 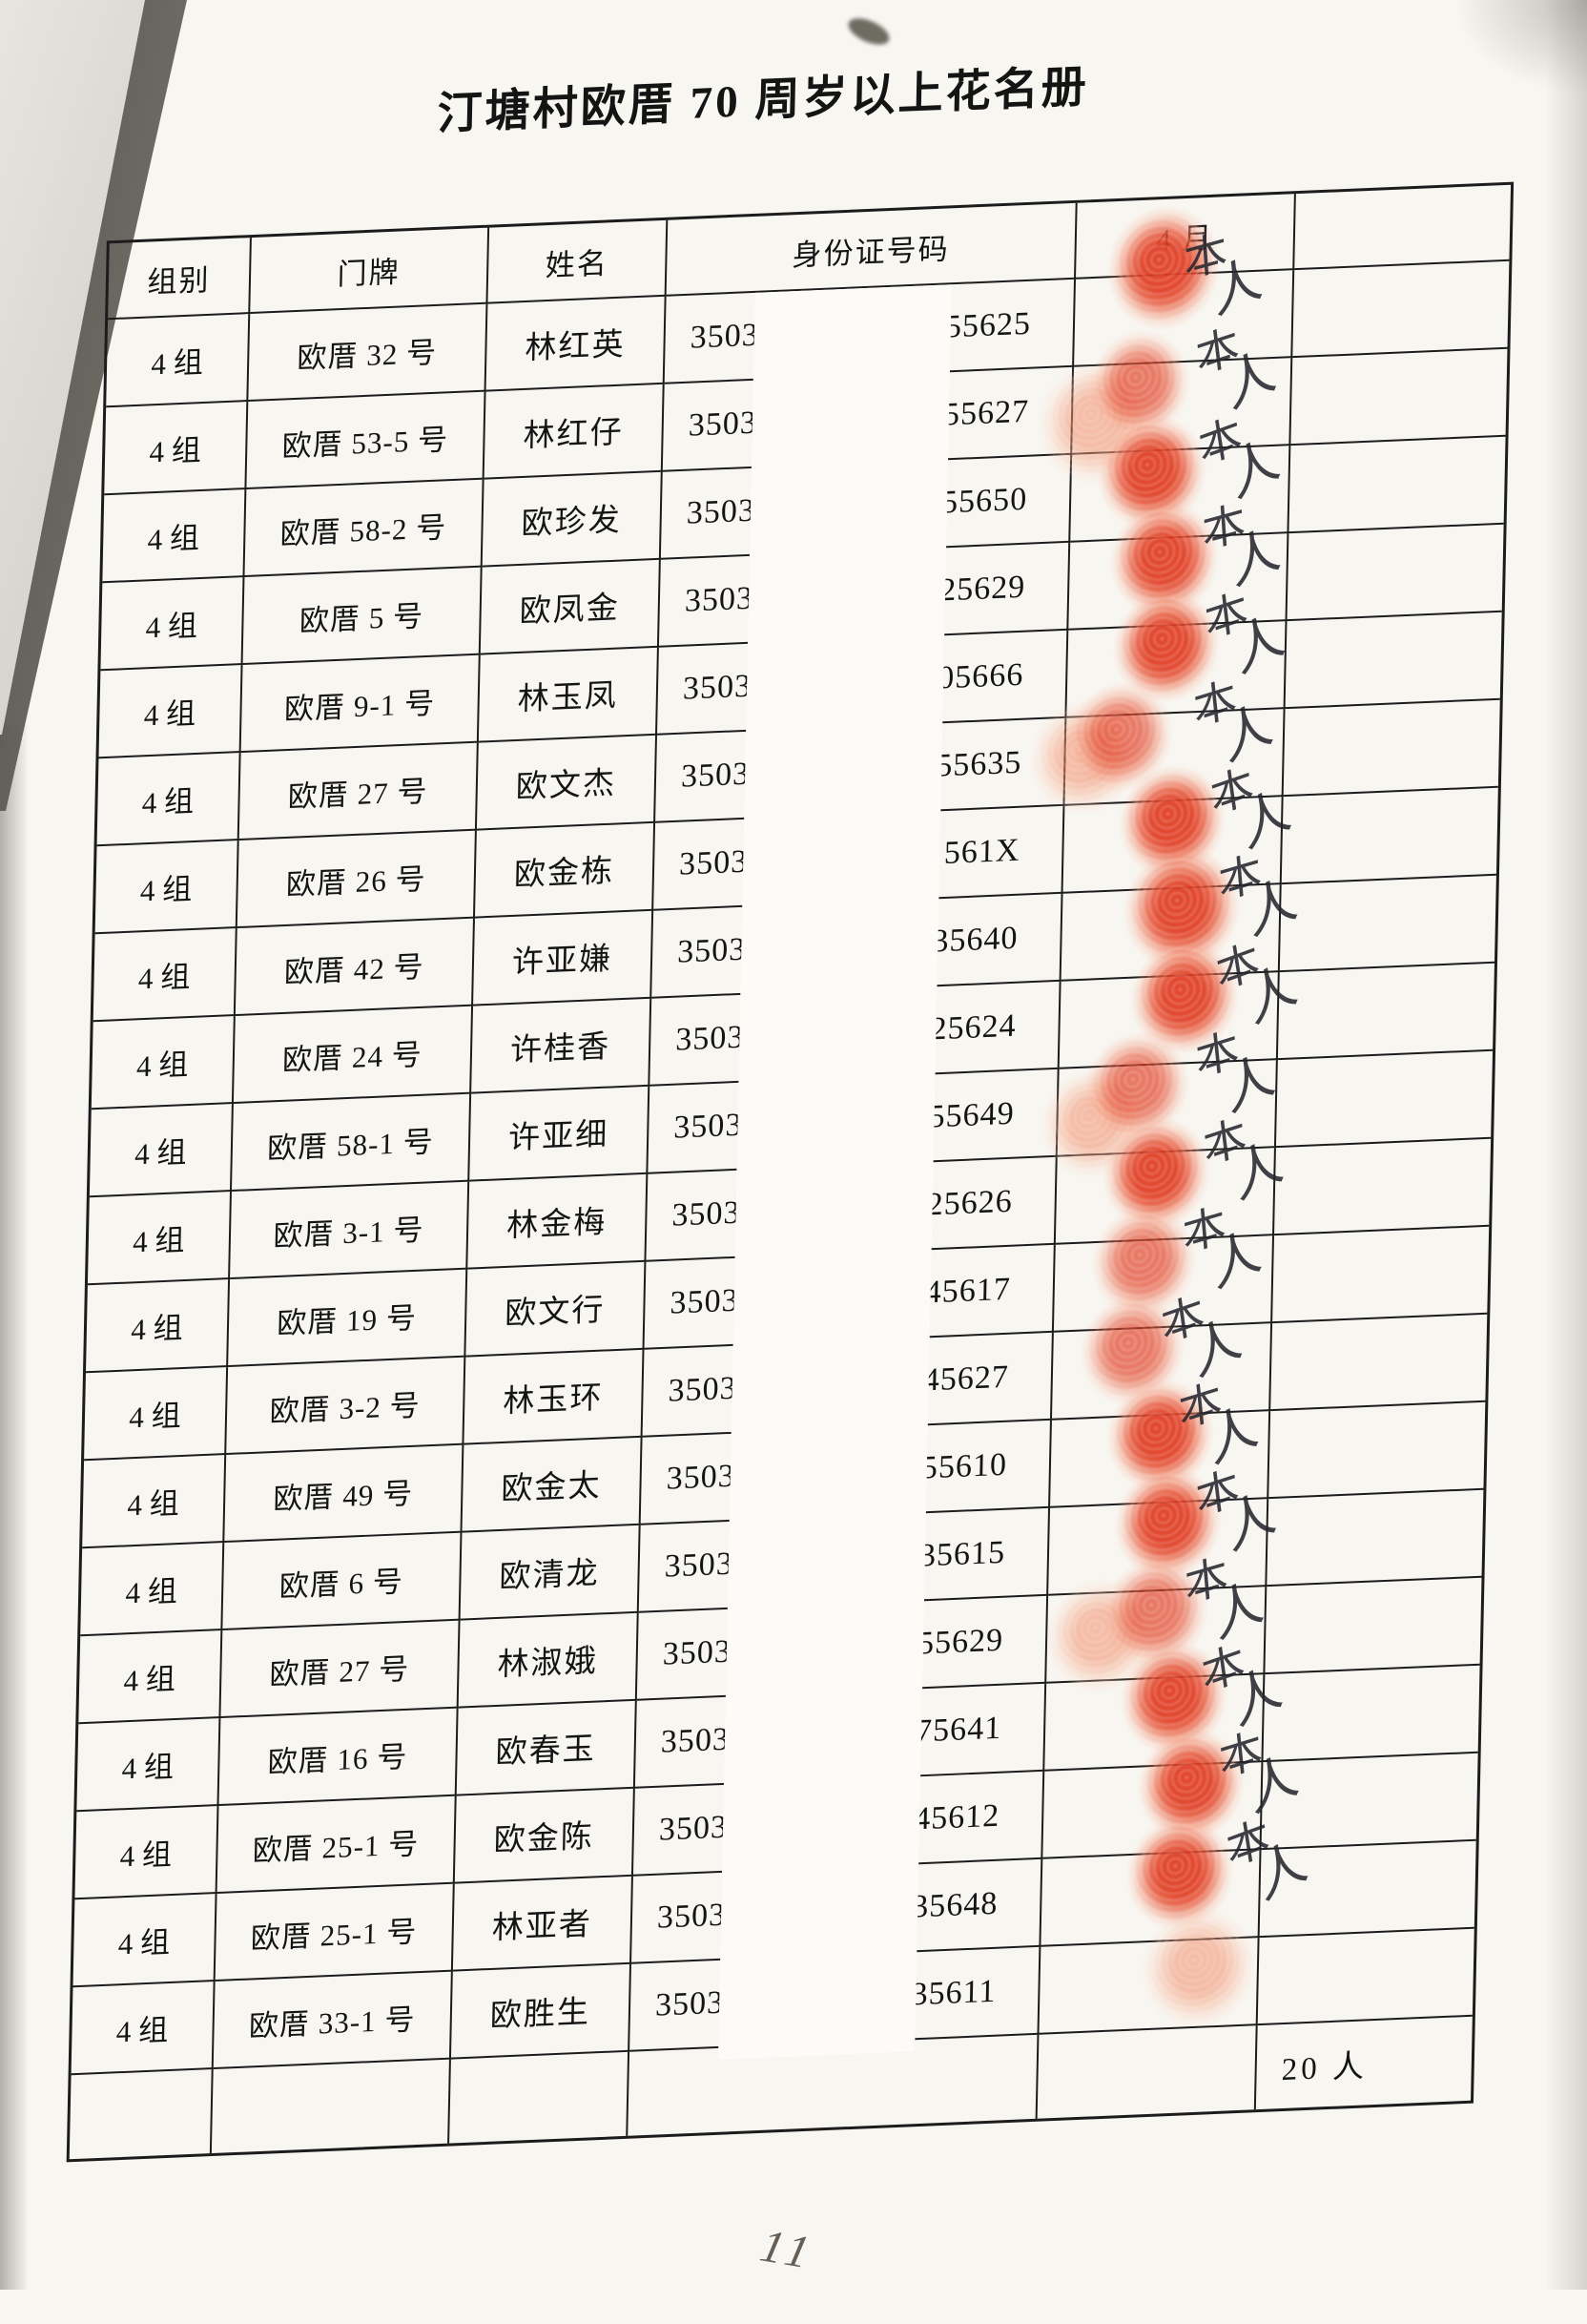 I want to click on cell-house-number: 欧厝 58-2 号, so click(x=364, y=528).